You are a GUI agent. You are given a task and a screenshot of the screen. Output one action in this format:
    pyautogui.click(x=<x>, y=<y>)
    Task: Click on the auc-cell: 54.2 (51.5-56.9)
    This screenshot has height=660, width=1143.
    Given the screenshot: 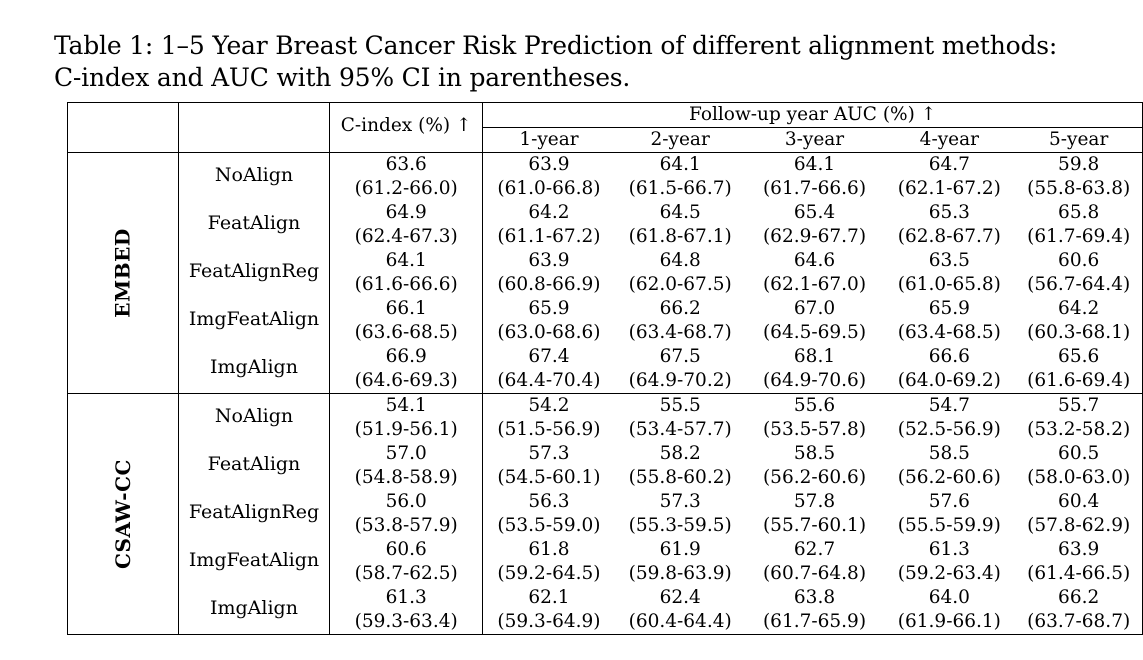 What is the action you would take?
    pyautogui.click(x=549, y=418)
    